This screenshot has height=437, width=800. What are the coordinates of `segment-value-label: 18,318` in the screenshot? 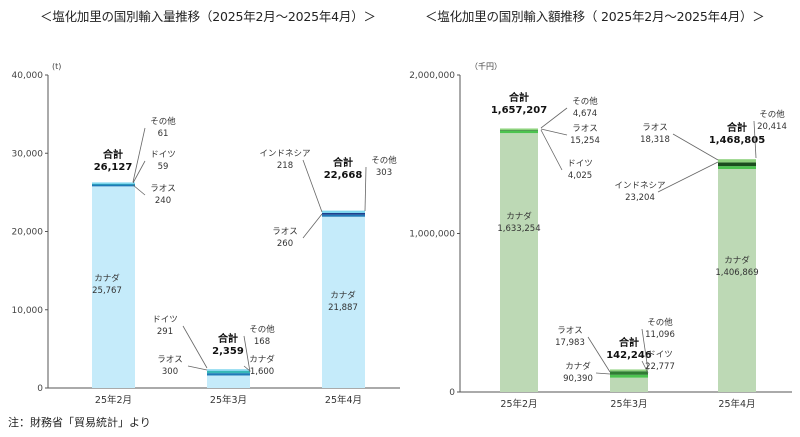 It's located at (655, 140).